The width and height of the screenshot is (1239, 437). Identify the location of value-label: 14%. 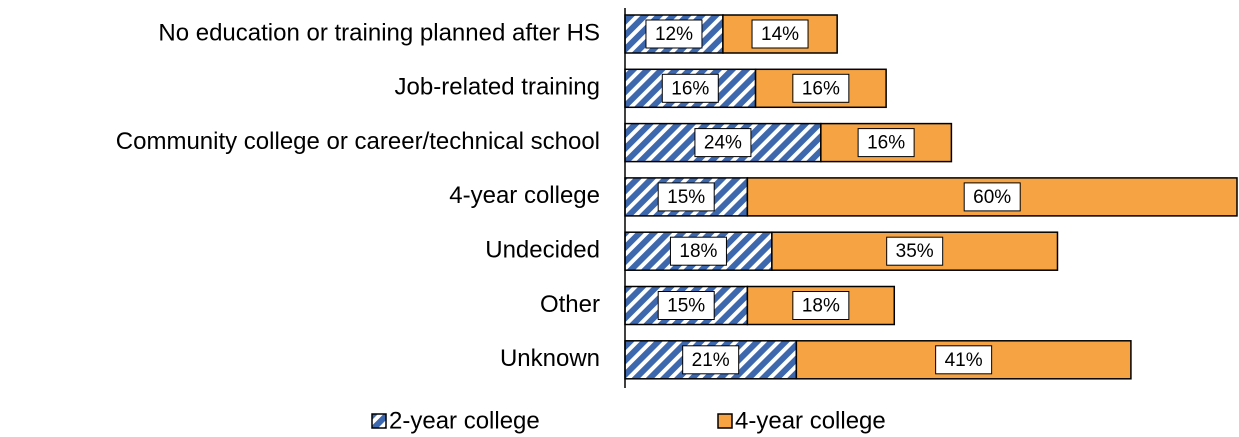
(780, 34).